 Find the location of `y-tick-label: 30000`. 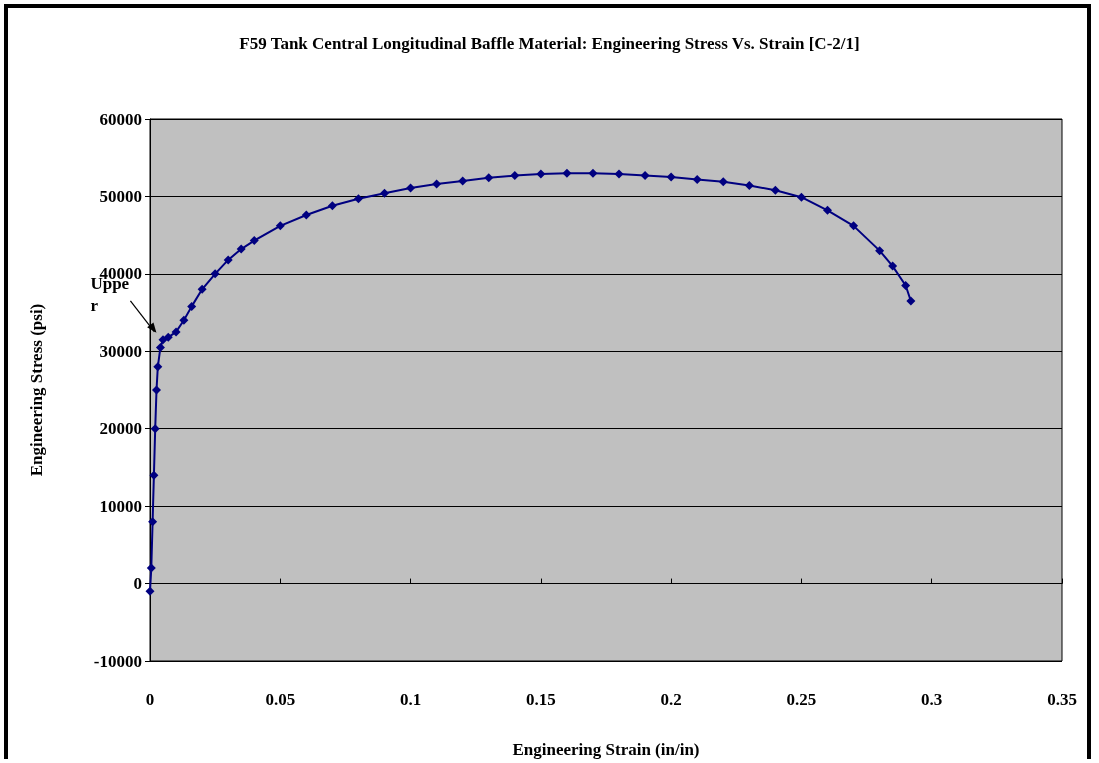

y-tick-label: 30000 is located at coordinates (120, 351).